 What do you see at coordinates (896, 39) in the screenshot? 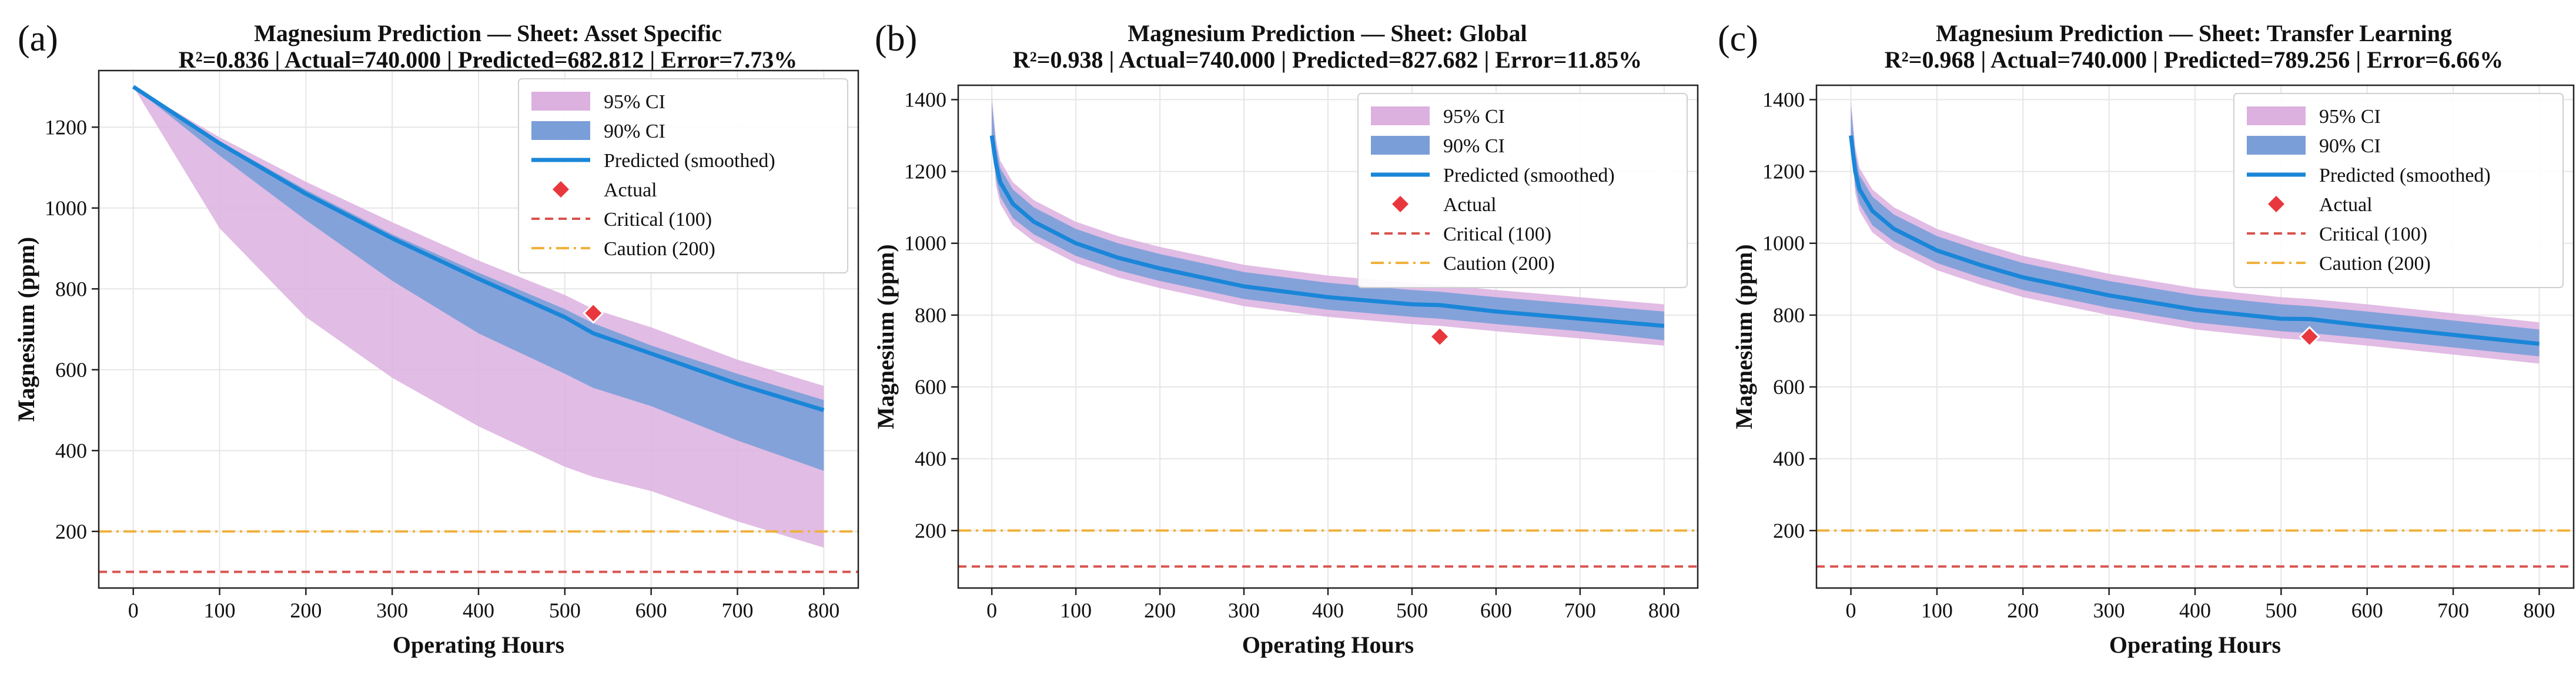
I see `panel-label: (b)` at bounding box center [896, 39].